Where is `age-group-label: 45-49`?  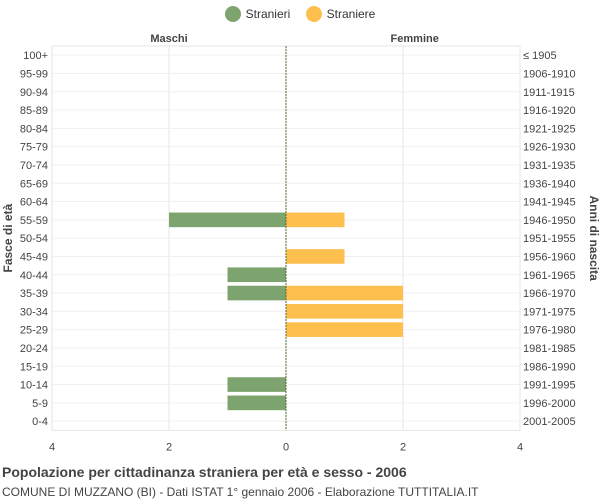 age-group-label: 45-49 is located at coordinates (34, 257).